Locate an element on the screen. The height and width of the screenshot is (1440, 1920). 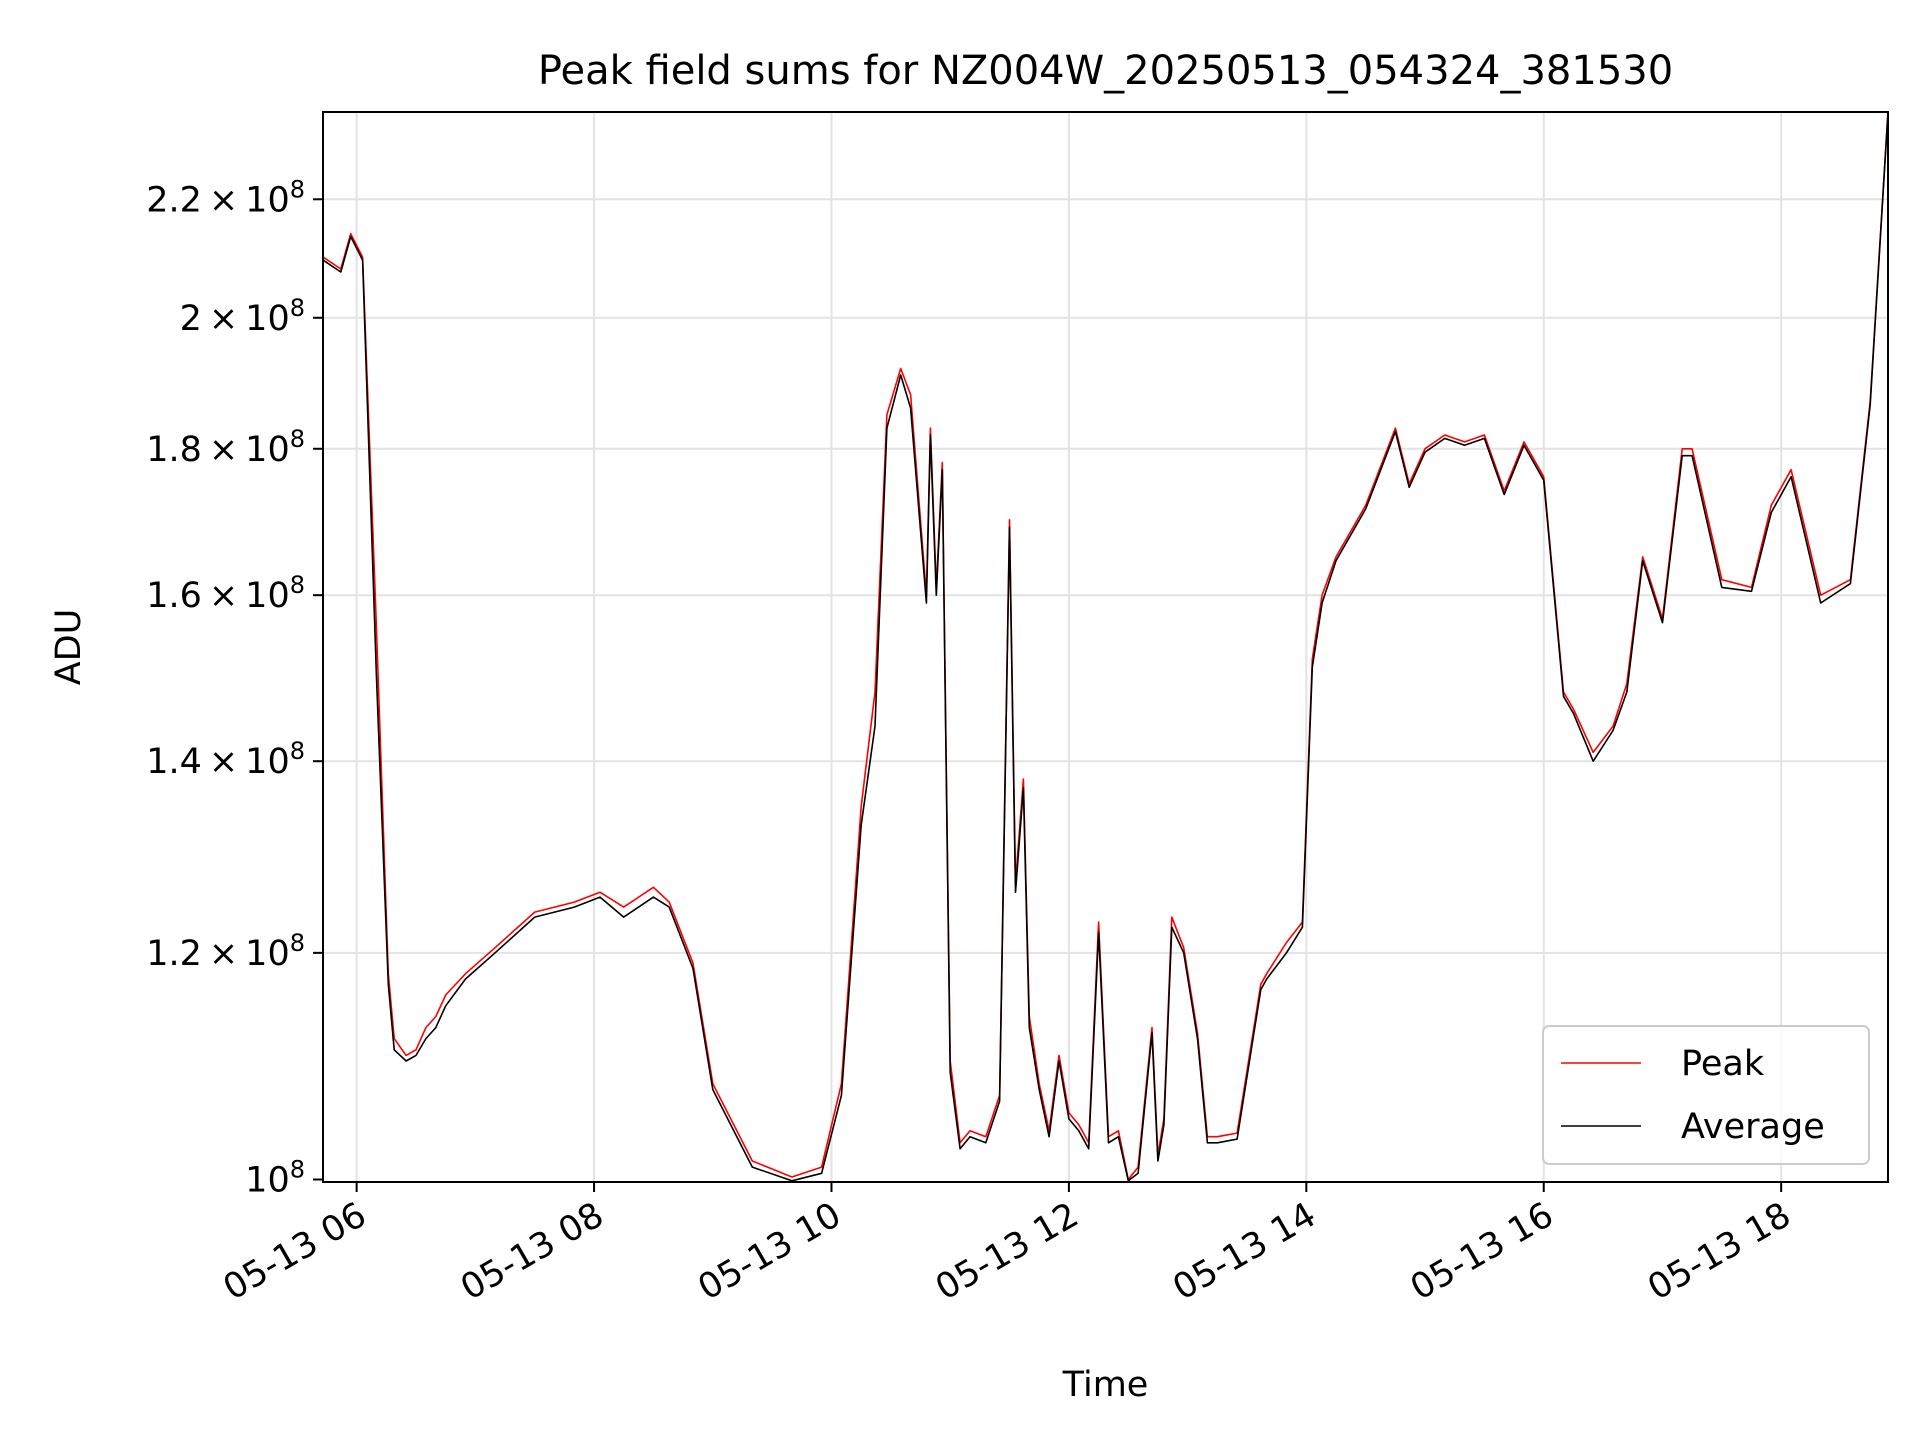
y-tick-label: 1.2 × 10⁸ is located at coordinates (225, 951).